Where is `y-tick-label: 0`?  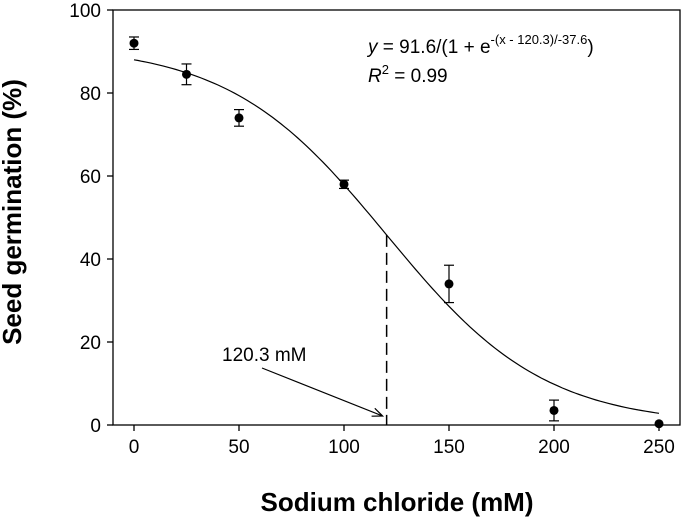 y-tick-label: 0 is located at coordinates (95, 426).